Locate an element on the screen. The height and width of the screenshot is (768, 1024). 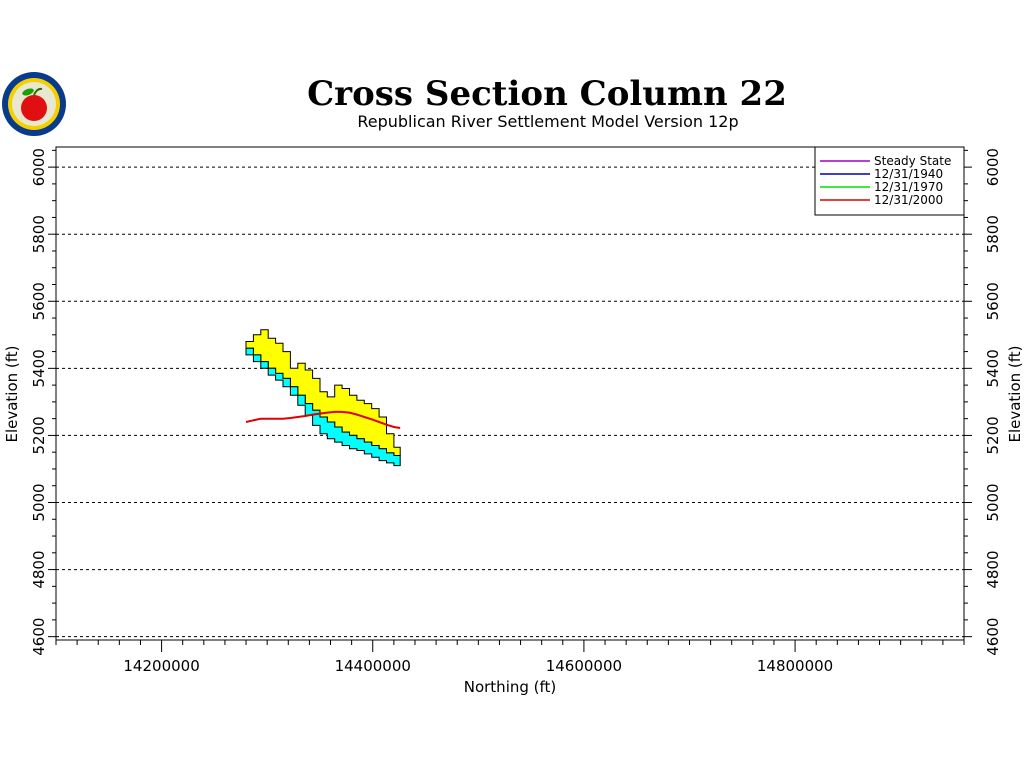
y-tick-label-right: 5800 is located at coordinates (993, 234).